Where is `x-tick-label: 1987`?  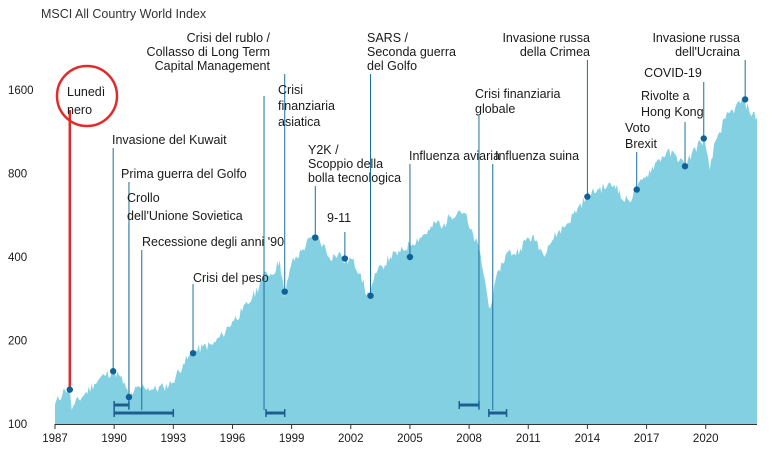
x-tick-label: 1987 is located at coordinates (55, 439).